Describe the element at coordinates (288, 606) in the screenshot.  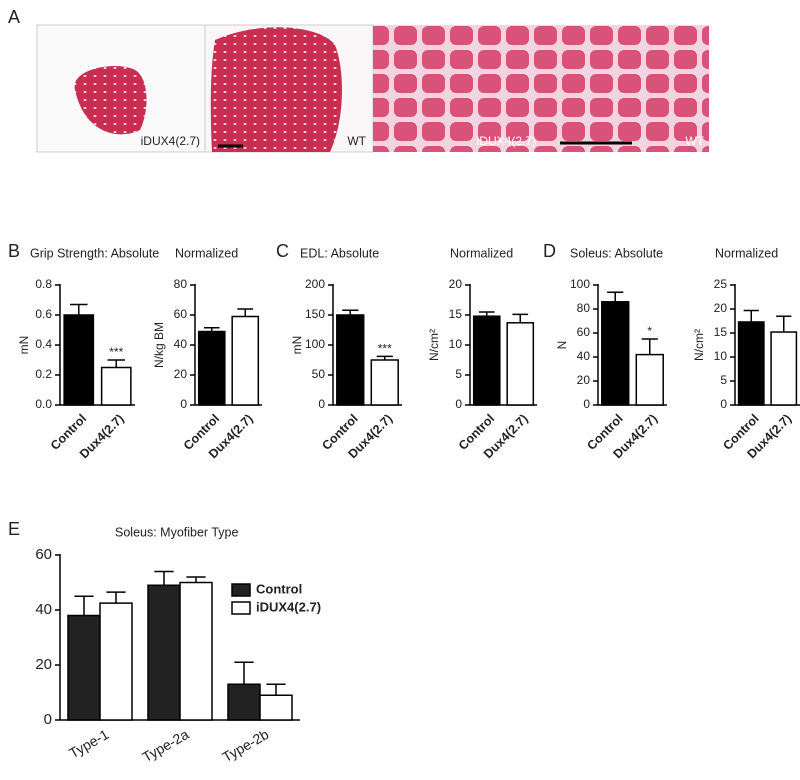
I see `legend-label: iDUX4(2.7)` at that location.